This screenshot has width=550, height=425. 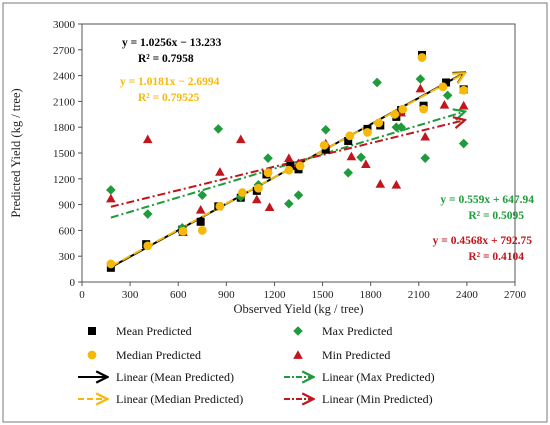 What do you see at coordinates (64, 25) in the screenshot?
I see `y-tick-label: 3000` at bounding box center [64, 25].